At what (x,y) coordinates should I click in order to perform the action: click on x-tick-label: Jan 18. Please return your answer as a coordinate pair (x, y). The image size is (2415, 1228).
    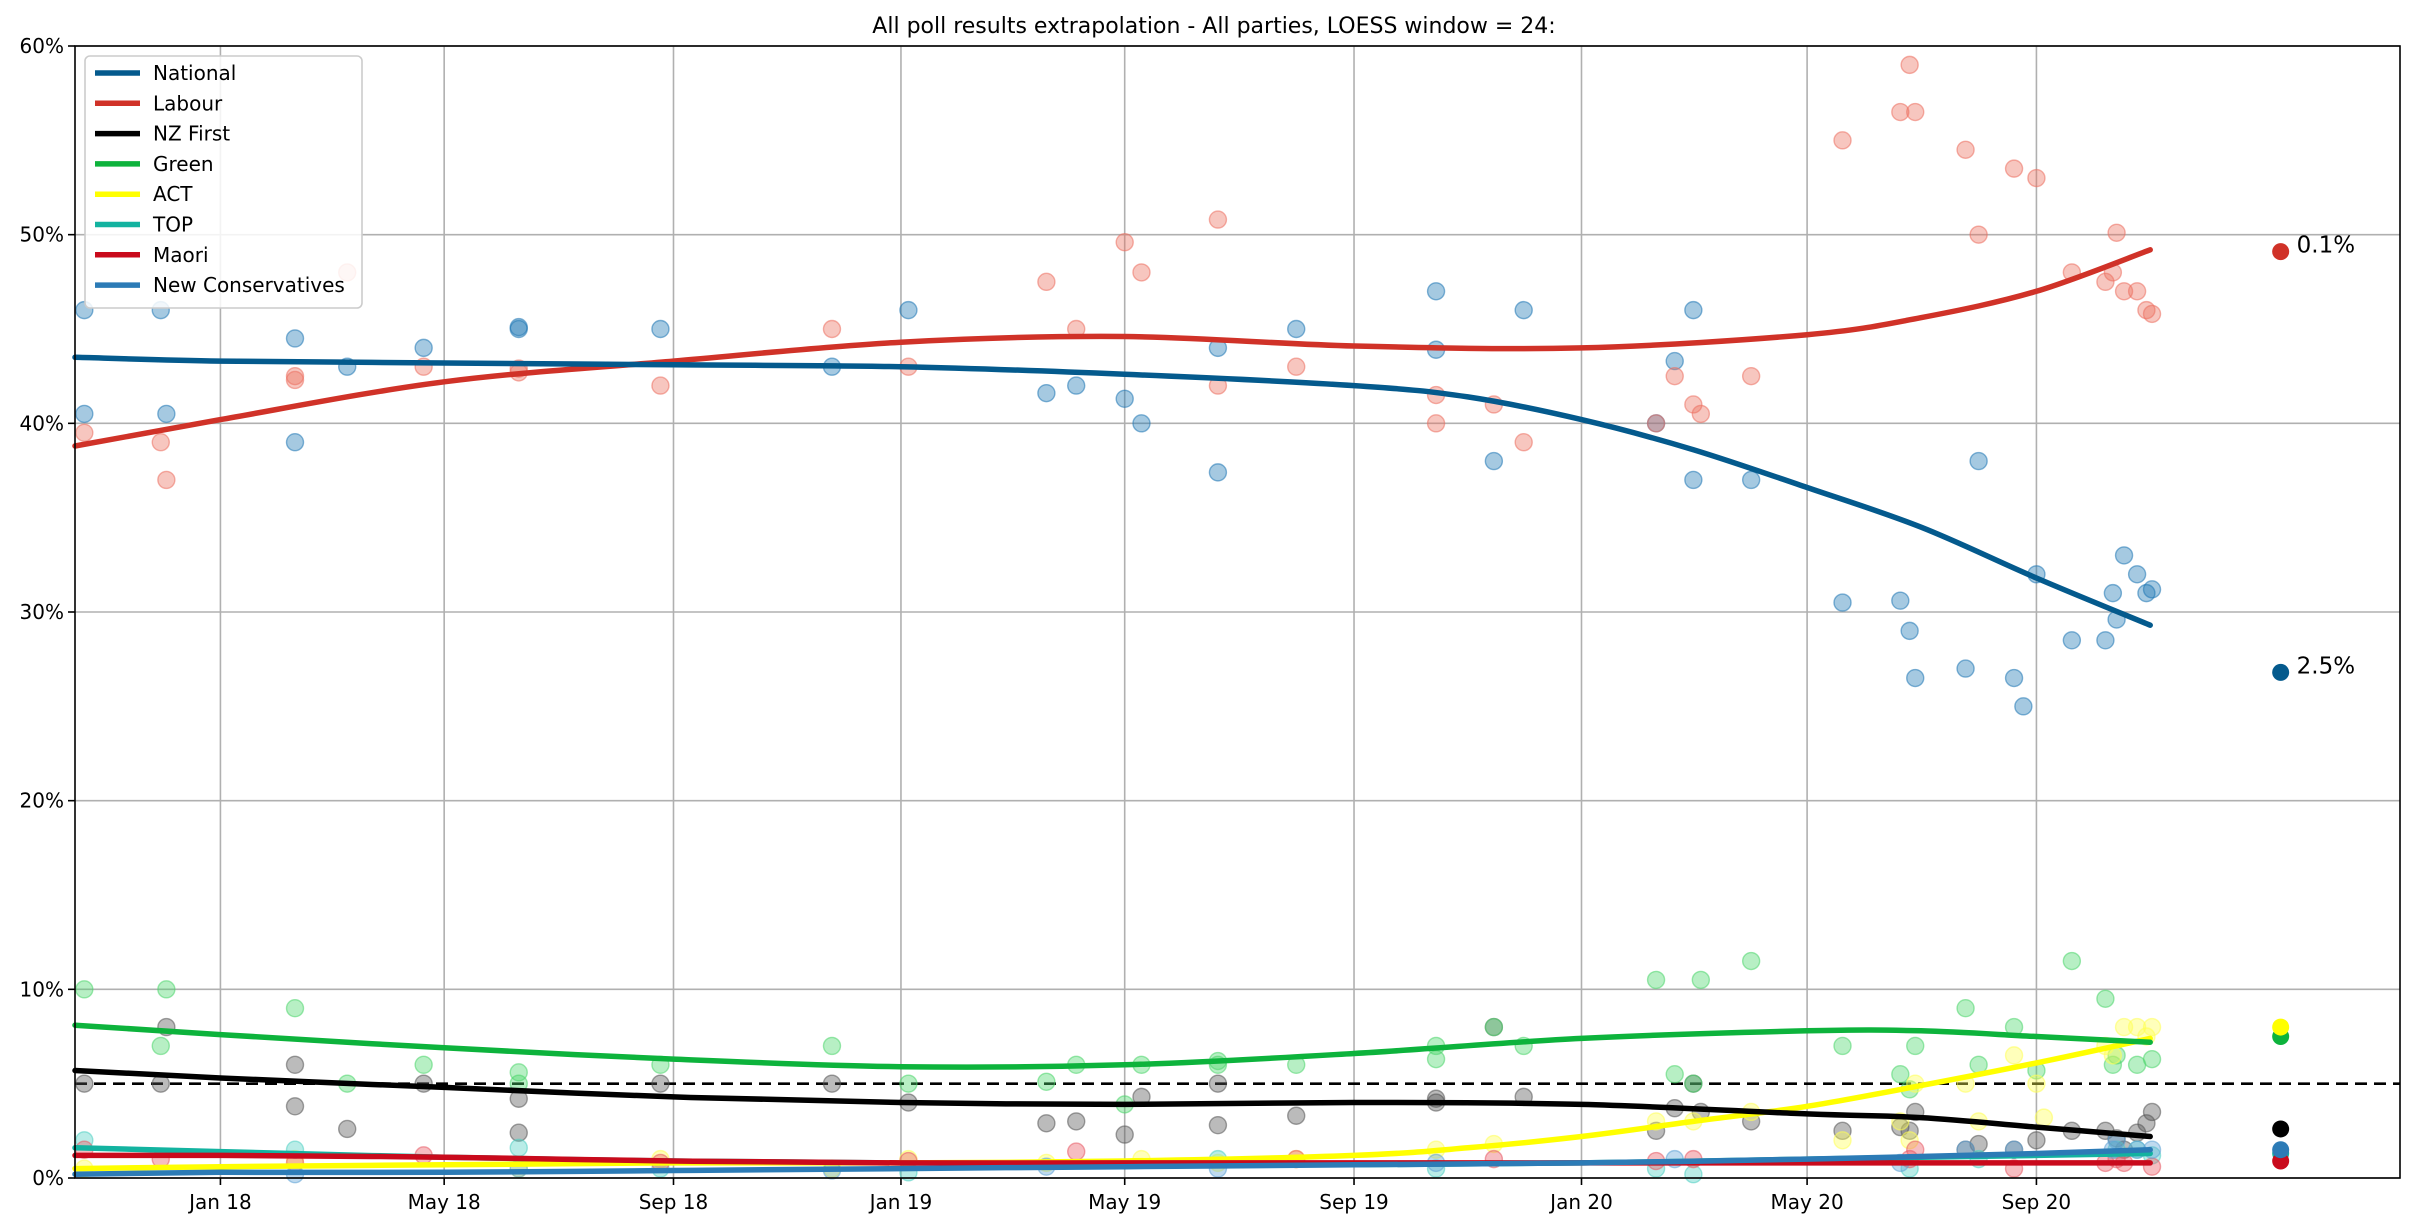
    Looking at the image, I should click on (219, 1202).